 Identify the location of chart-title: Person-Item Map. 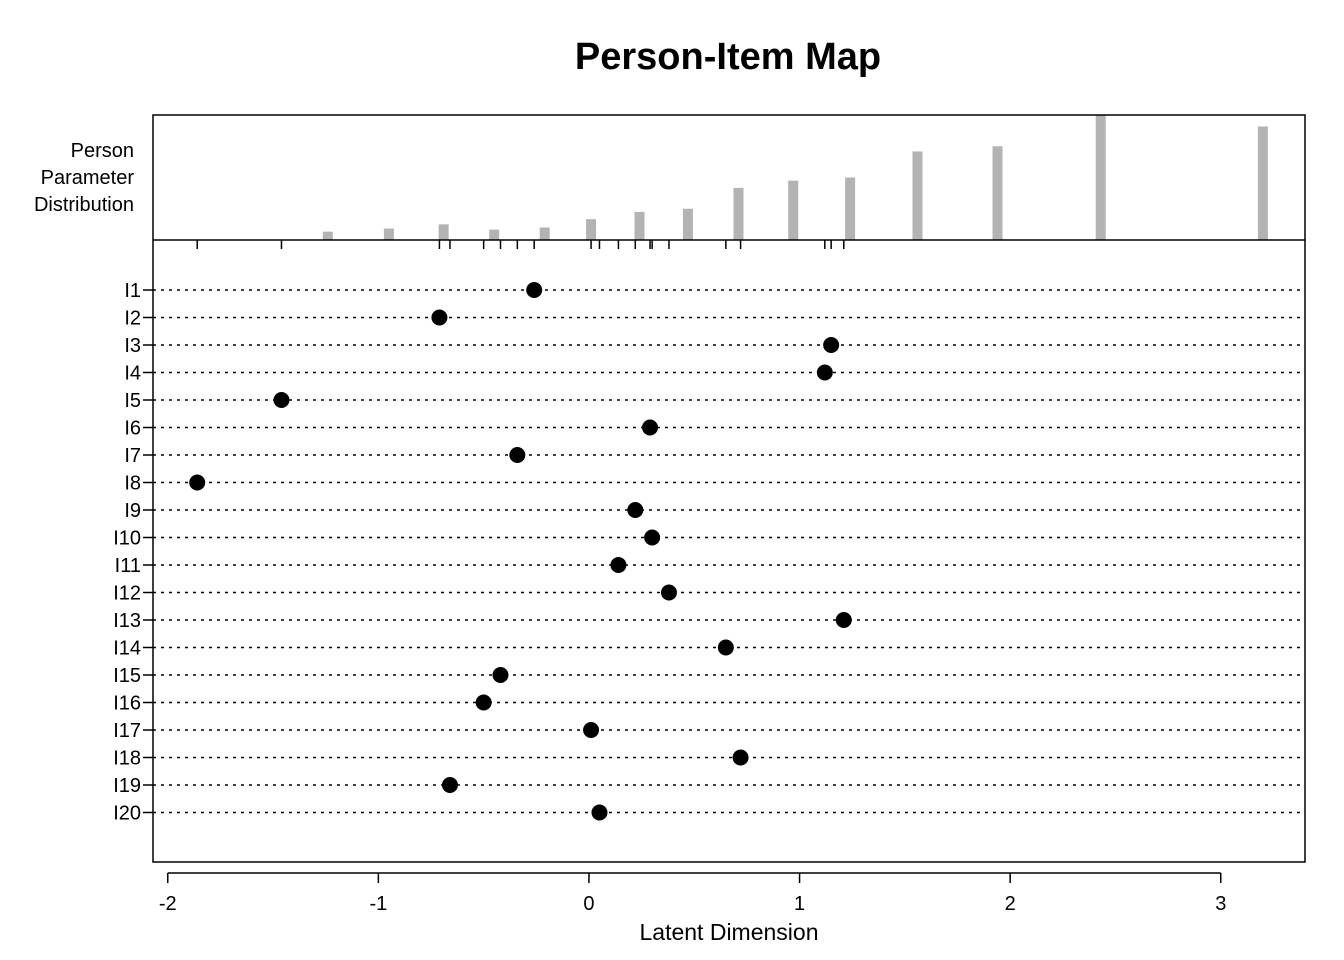
(728, 57).